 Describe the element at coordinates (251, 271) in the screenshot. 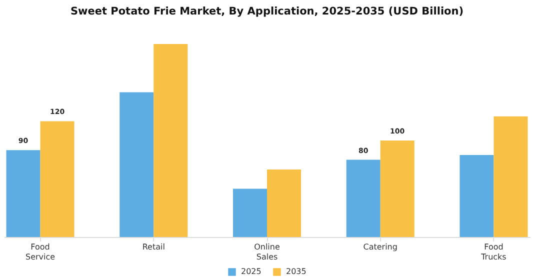

I see `legend-label: 2025` at that location.